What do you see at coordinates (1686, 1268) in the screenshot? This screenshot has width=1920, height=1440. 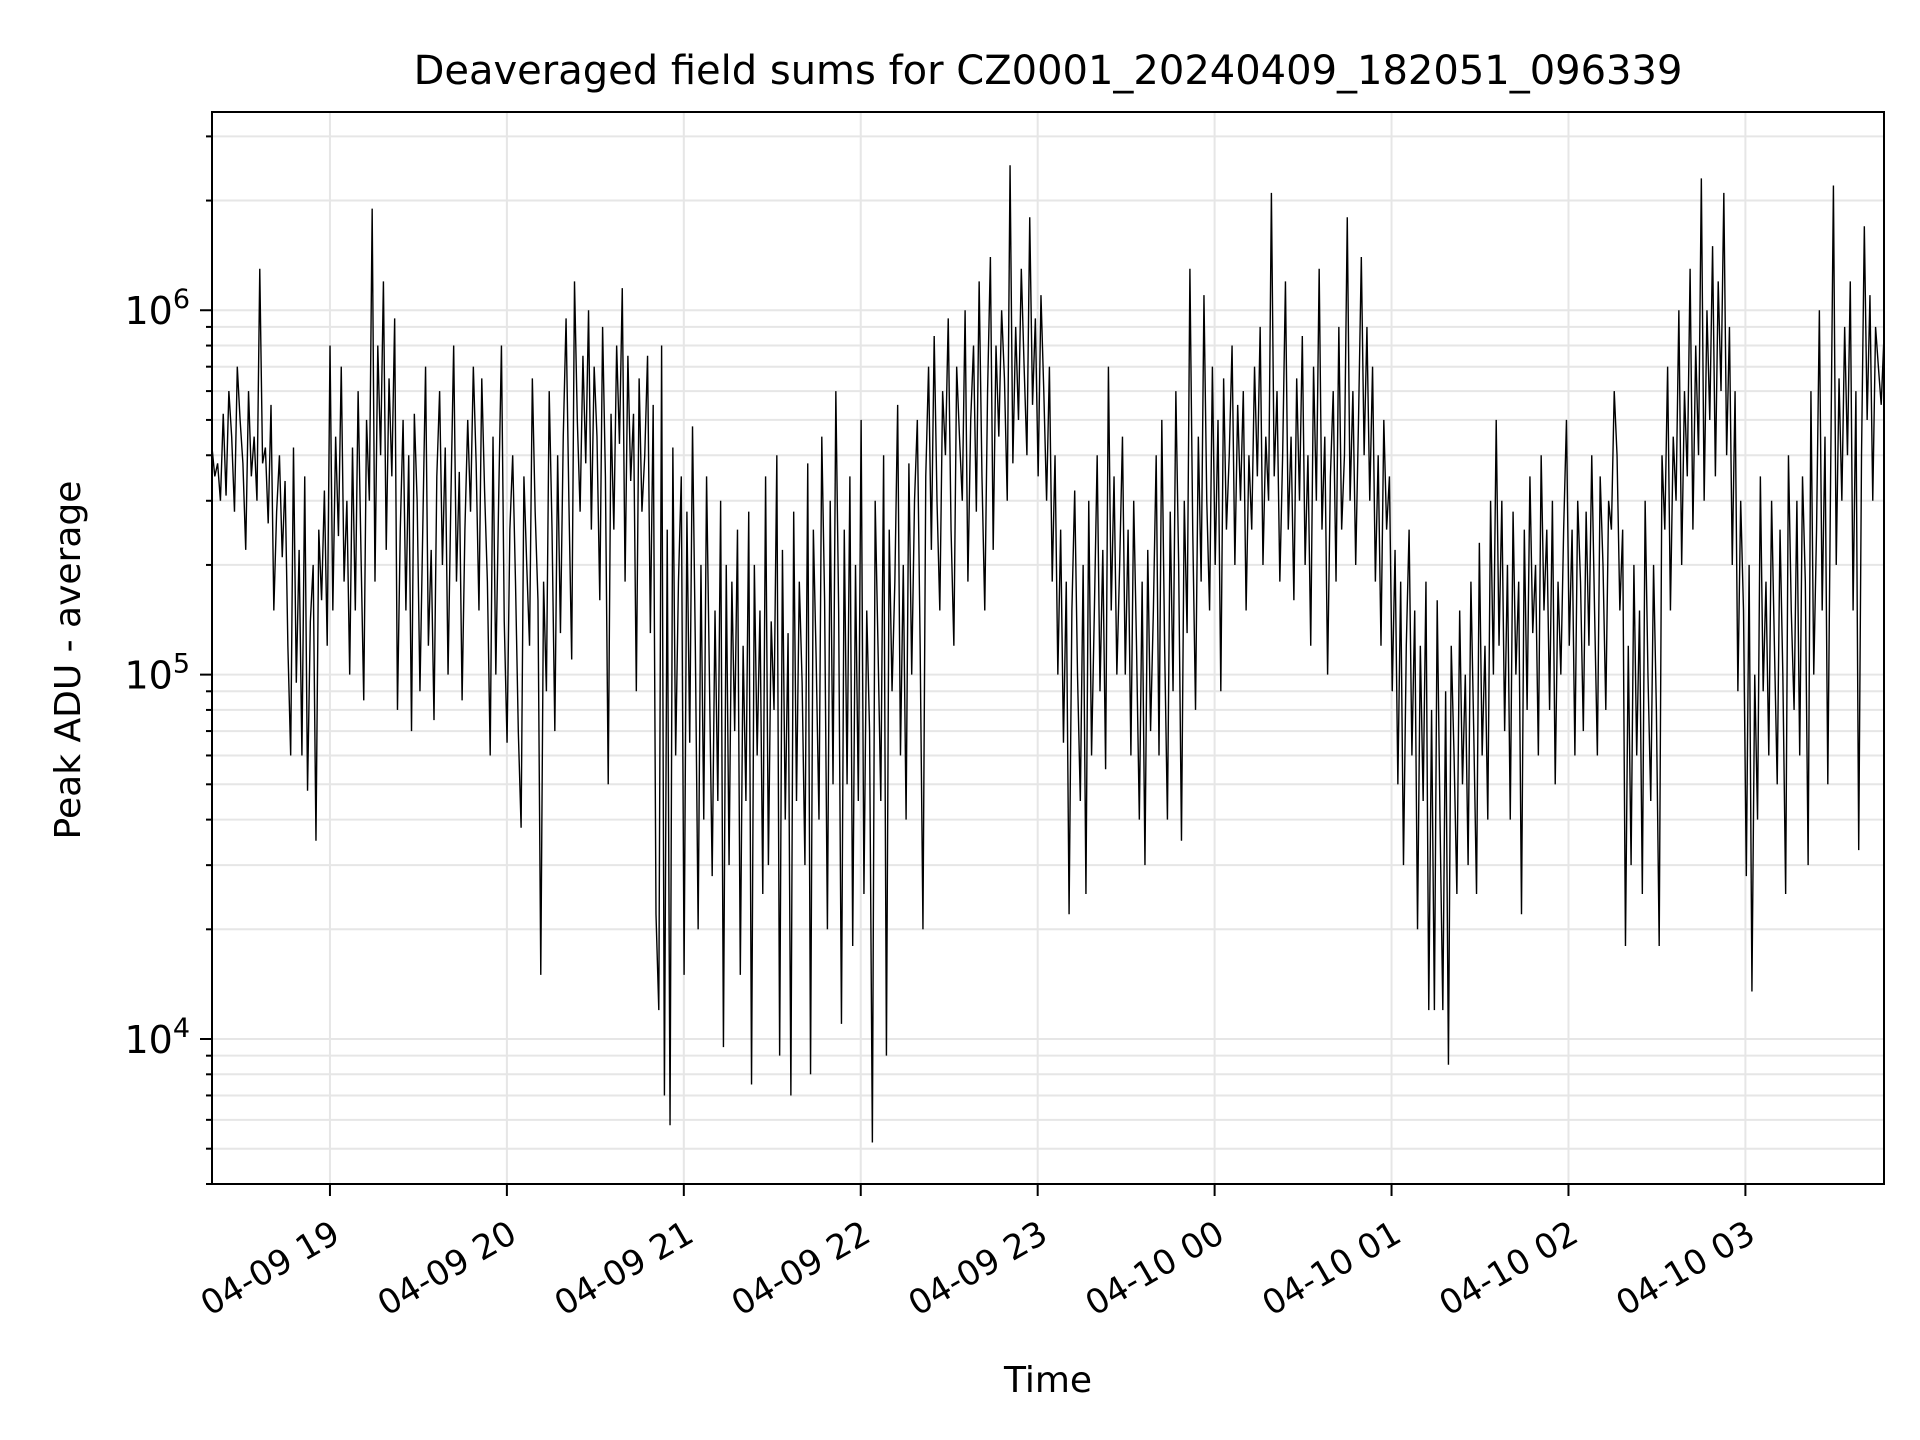 I see `x-tick-label: 04-10 03` at bounding box center [1686, 1268].